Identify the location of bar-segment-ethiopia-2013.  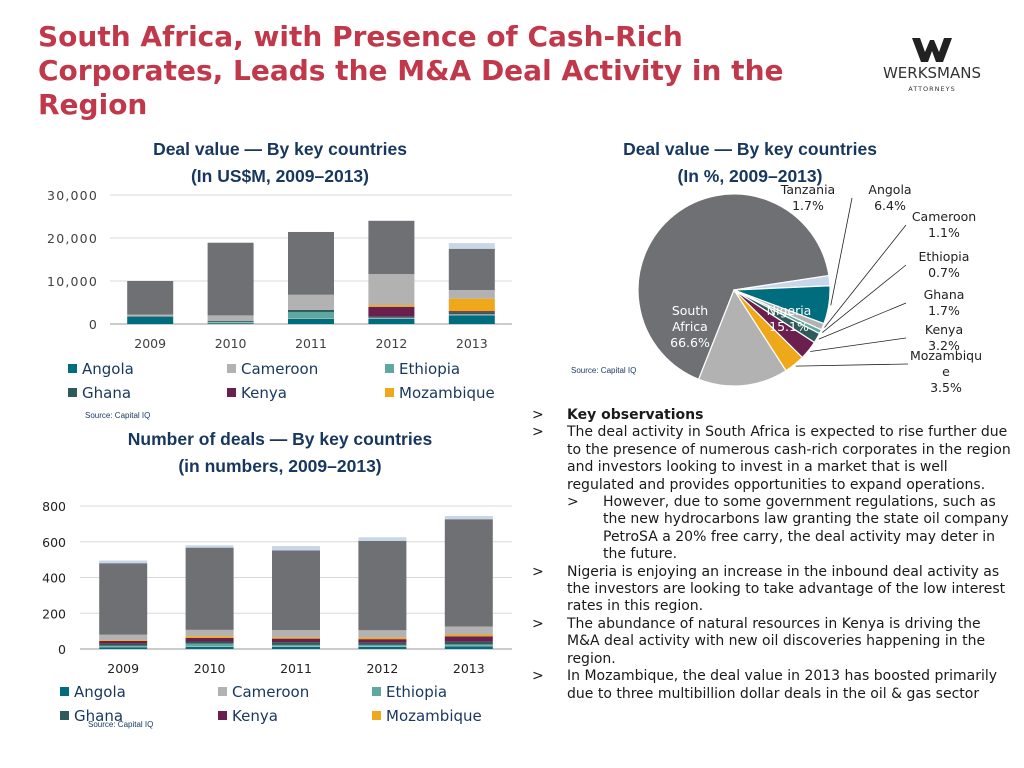
(471, 314).